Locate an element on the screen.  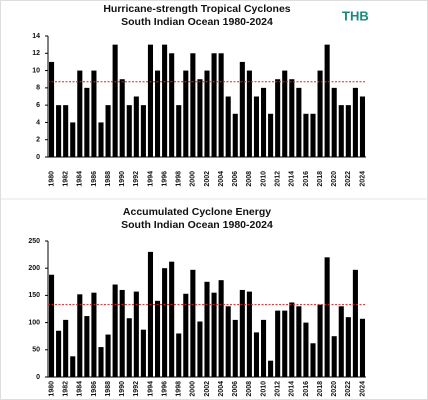
y-tick-label: 100 is located at coordinates (34, 322).